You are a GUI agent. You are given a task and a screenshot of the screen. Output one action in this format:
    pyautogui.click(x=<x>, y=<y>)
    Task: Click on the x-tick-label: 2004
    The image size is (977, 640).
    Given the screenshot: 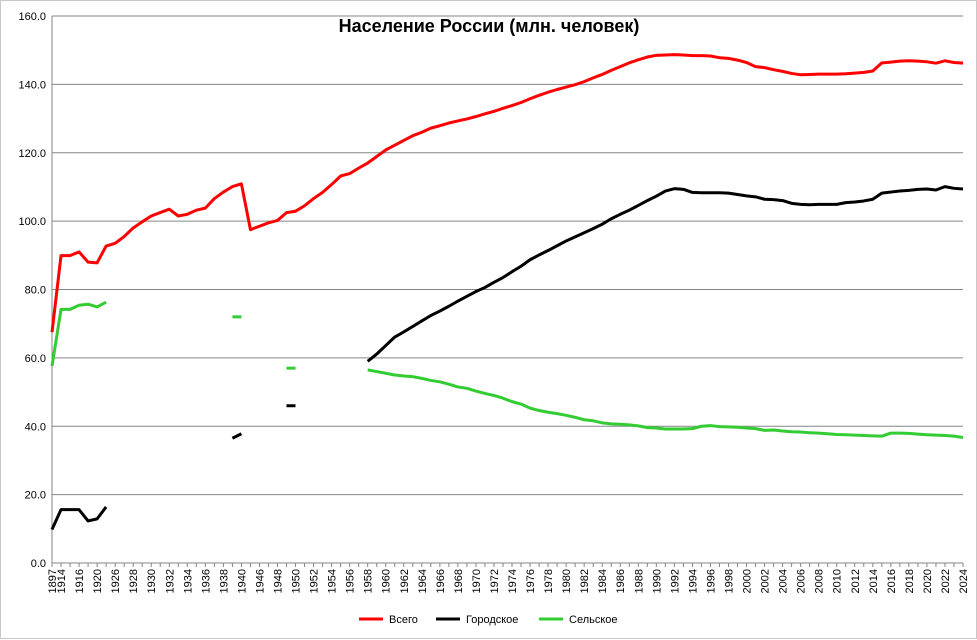 What is the action you would take?
    pyautogui.click(x=784, y=581)
    